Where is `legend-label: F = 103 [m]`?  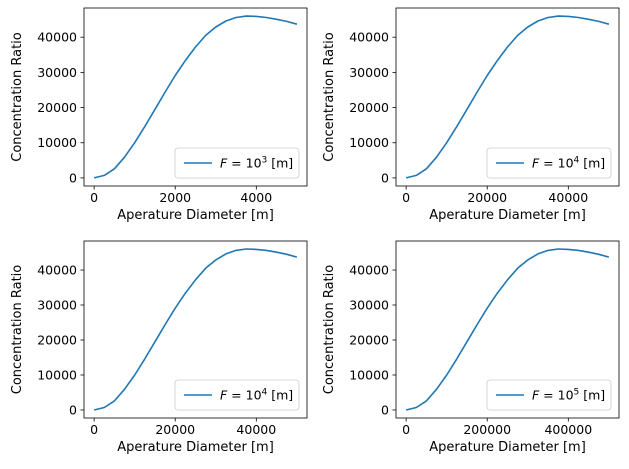
legend-label: F = 103 [m] is located at coordinates (256, 163).